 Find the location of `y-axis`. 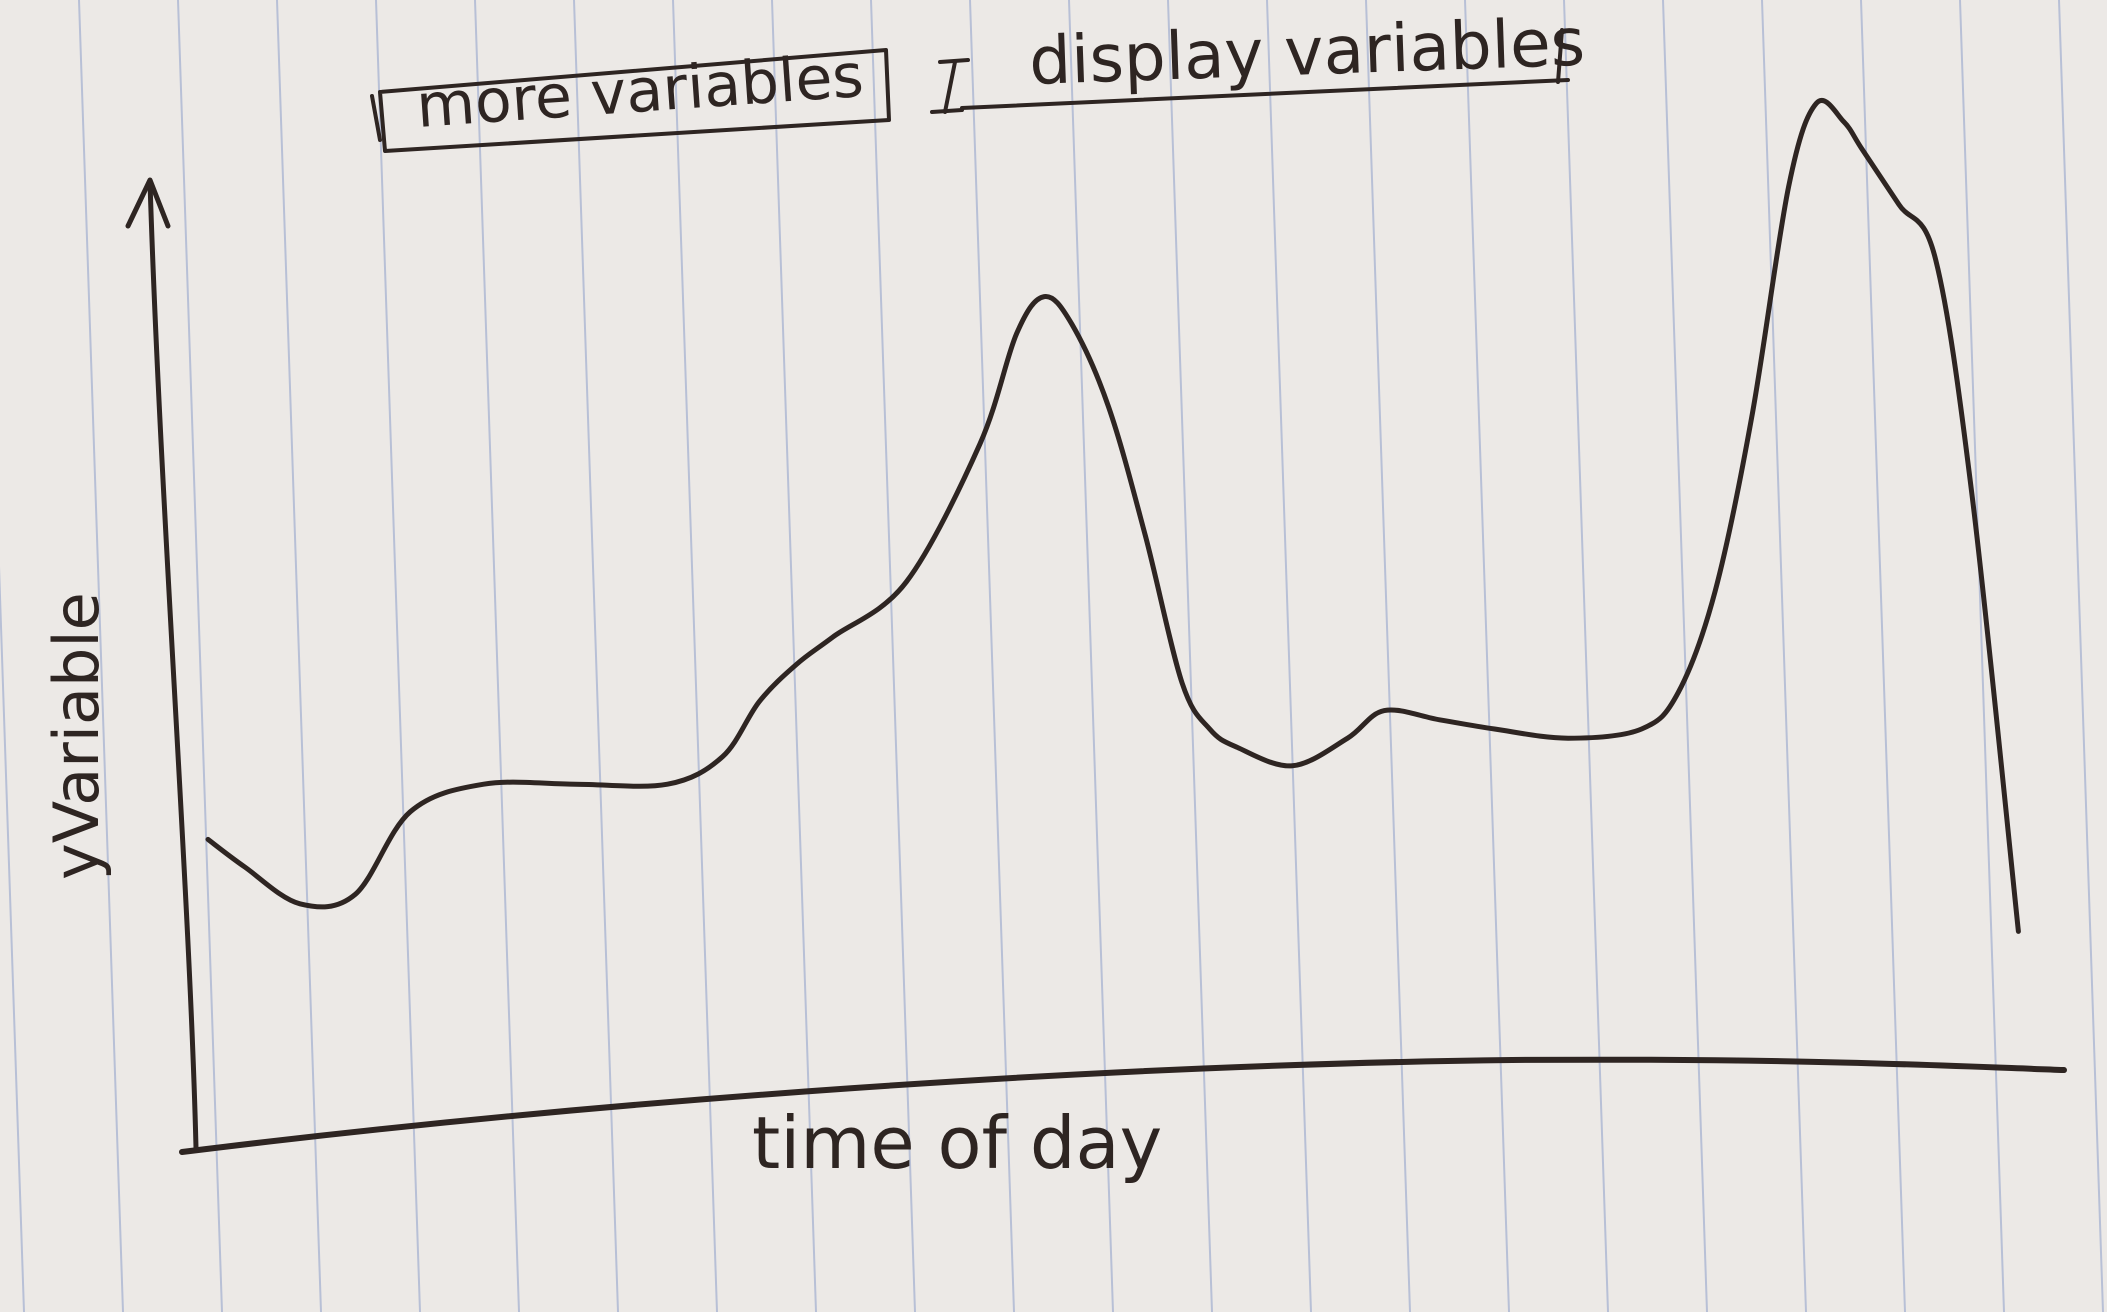

y-axis is located at coordinates (162, 664).